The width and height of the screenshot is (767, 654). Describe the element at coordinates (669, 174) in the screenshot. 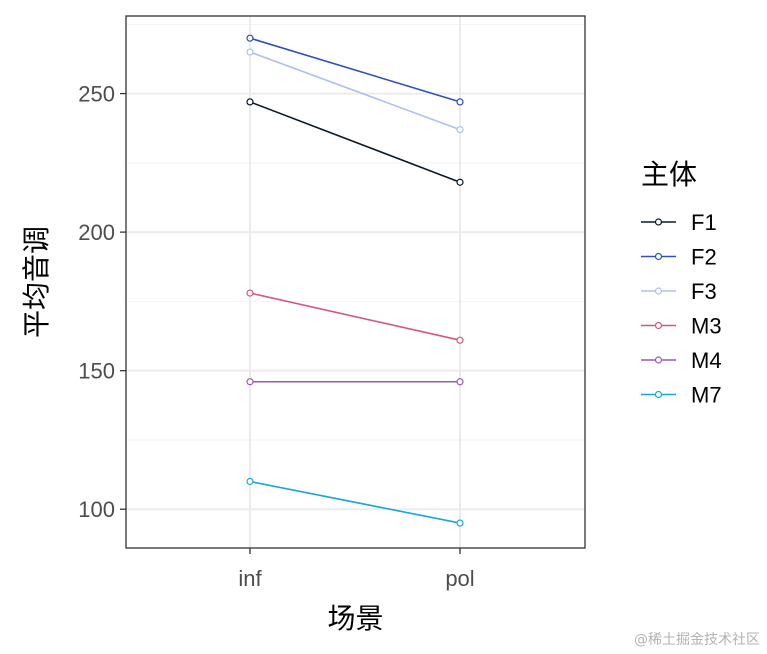

I see `legend-title: 主体` at that location.